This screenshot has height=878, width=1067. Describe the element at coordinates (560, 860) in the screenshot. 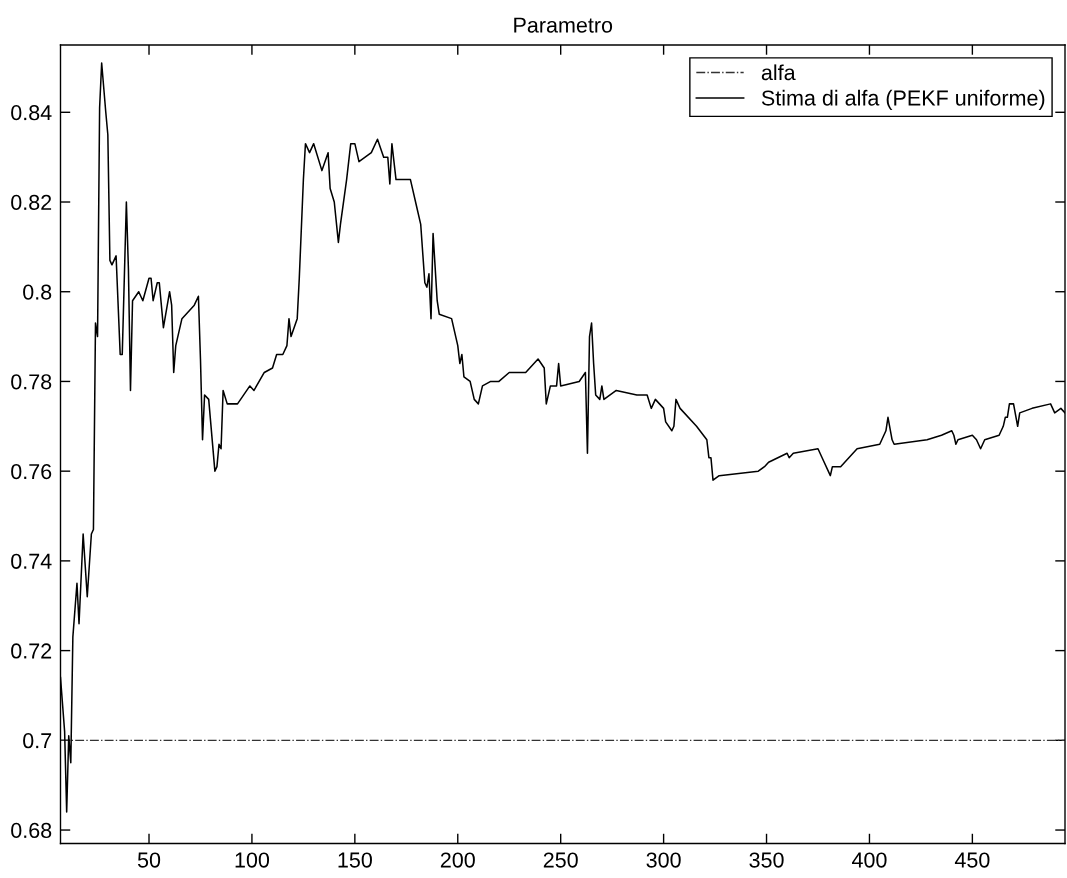

I see `x-tick-label: 250` at that location.